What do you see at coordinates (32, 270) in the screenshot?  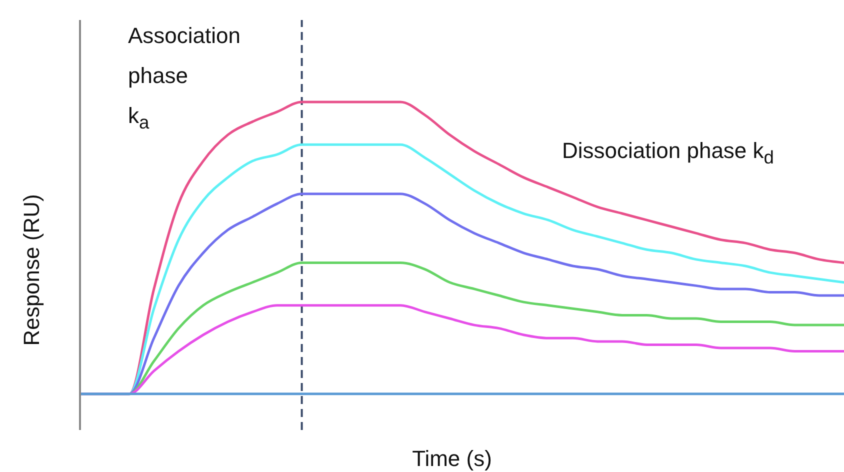 I see `y-axis-title: Response (RU)` at bounding box center [32, 270].